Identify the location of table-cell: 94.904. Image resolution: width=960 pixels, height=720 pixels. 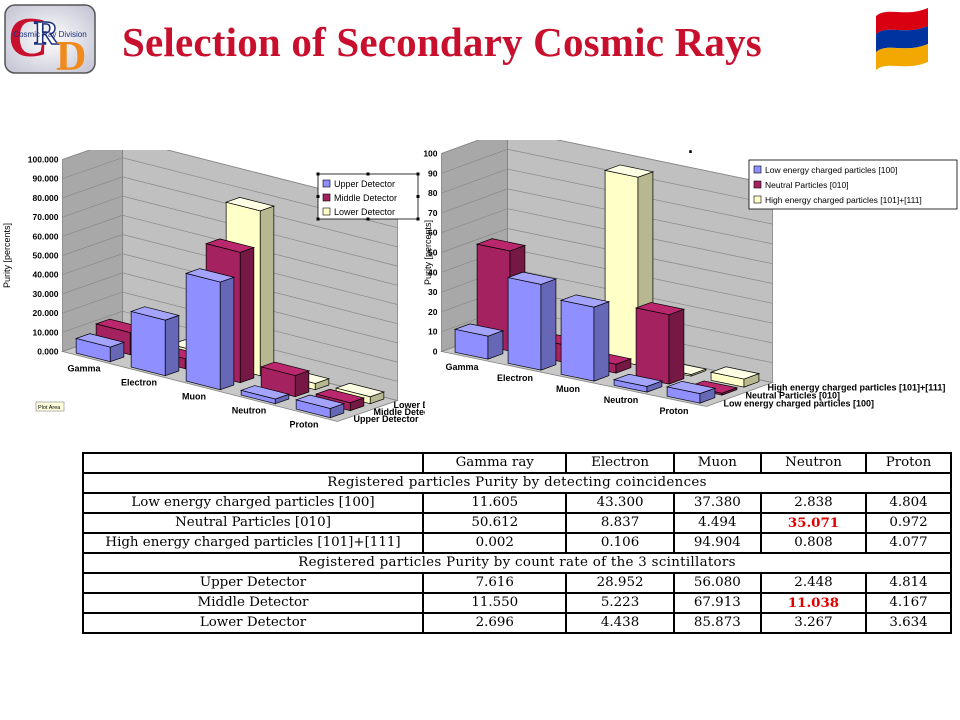
(717, 543).